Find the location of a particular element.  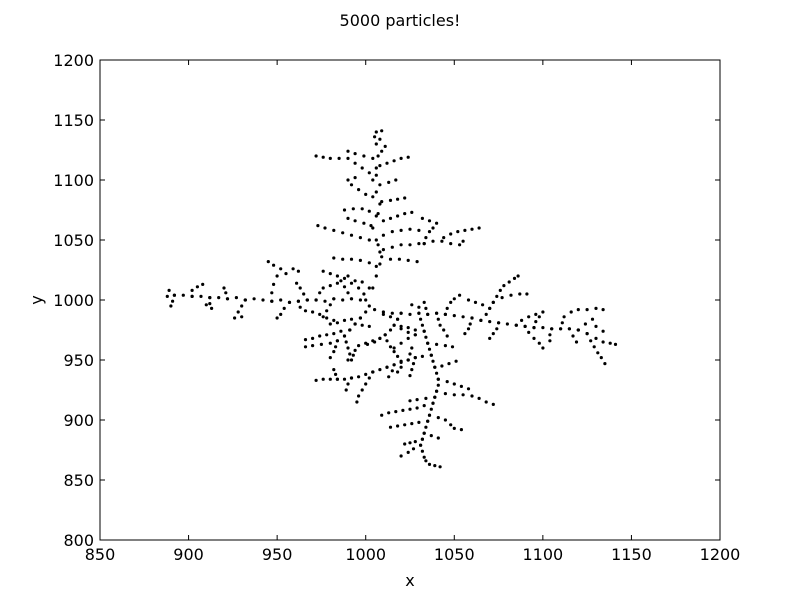

y-tick-label: 1100 is located at coordinates (73, 180).